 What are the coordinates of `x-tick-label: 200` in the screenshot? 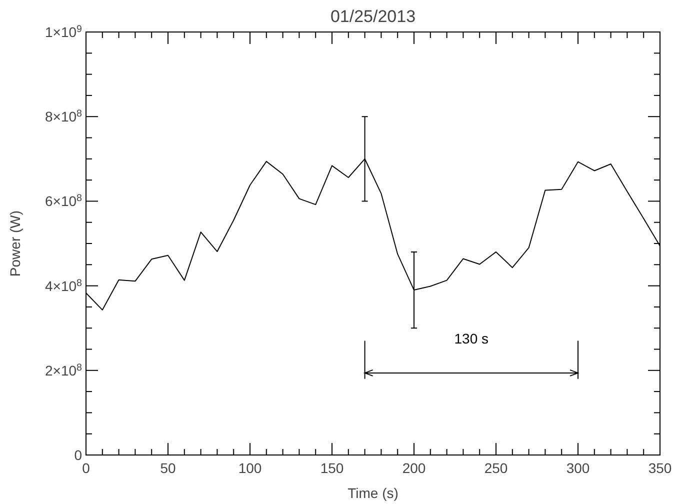 It's located at (414, 468).